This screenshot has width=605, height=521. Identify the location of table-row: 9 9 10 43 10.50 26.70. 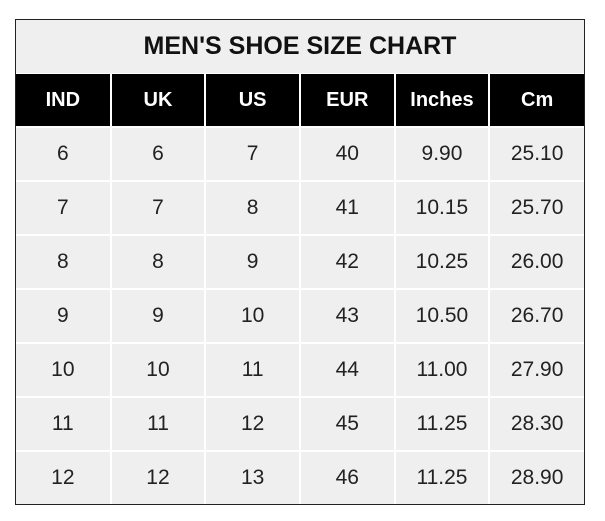
(300, 315).